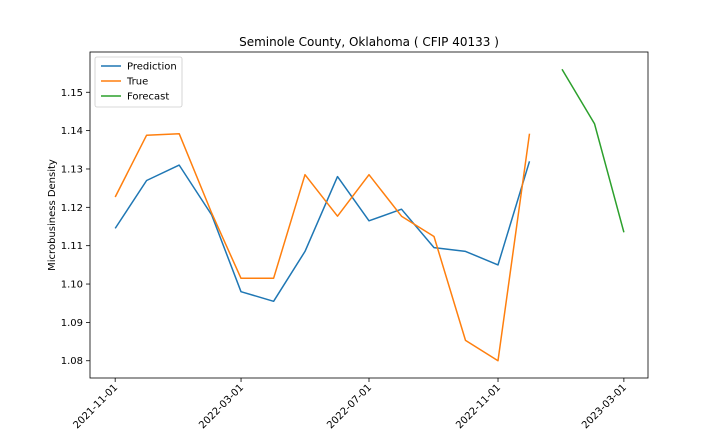  I want to click on y-axis: 1.08 1.09 1.10 1.11 1.12 1.13 1.14 1.15, so click(75, 227).